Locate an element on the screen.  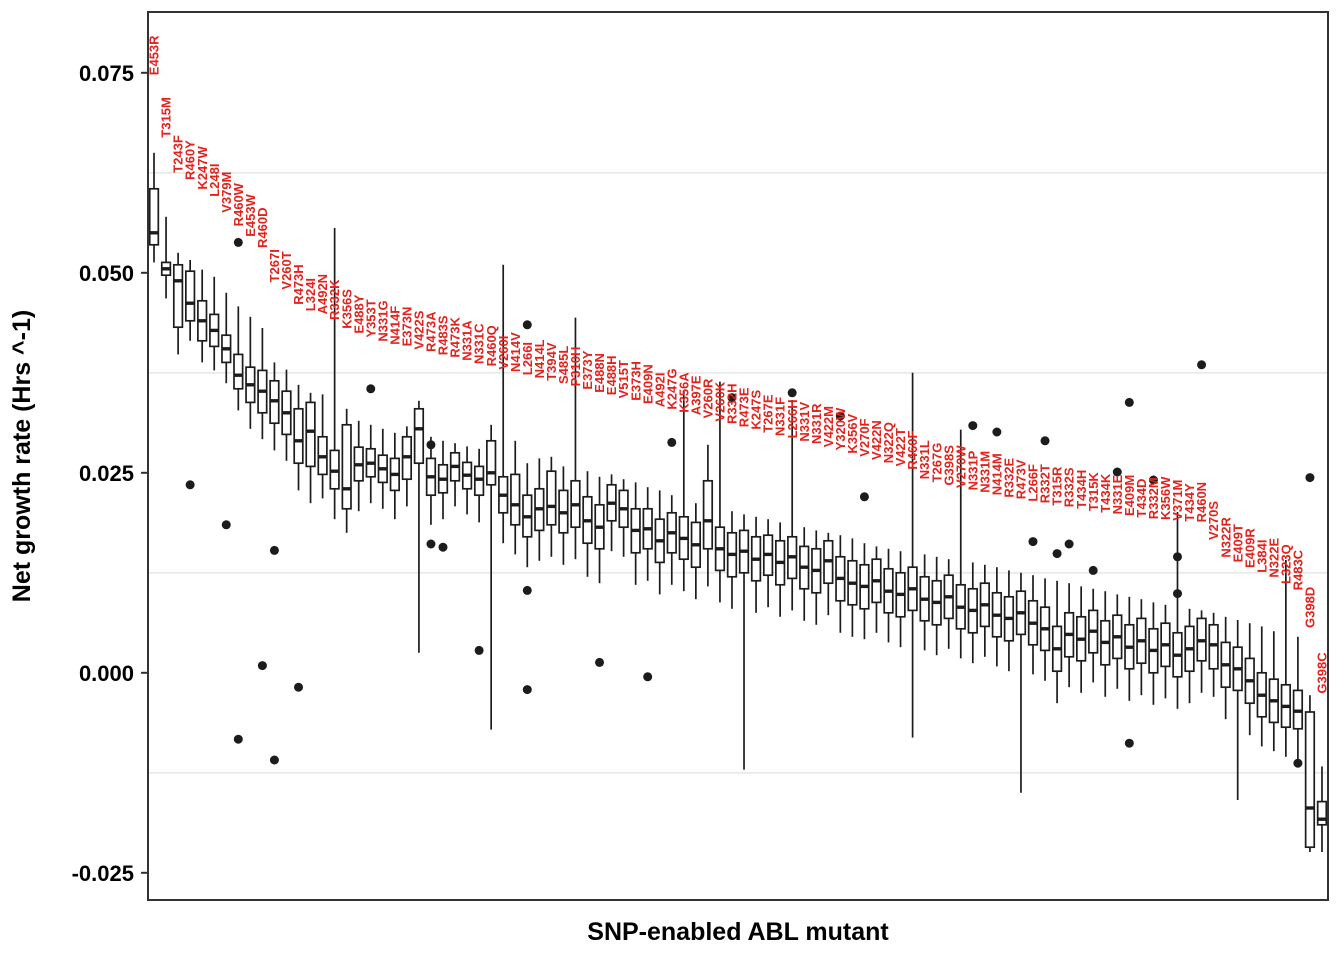
mutant-label: N322R is located at coordinates (1225, 537).